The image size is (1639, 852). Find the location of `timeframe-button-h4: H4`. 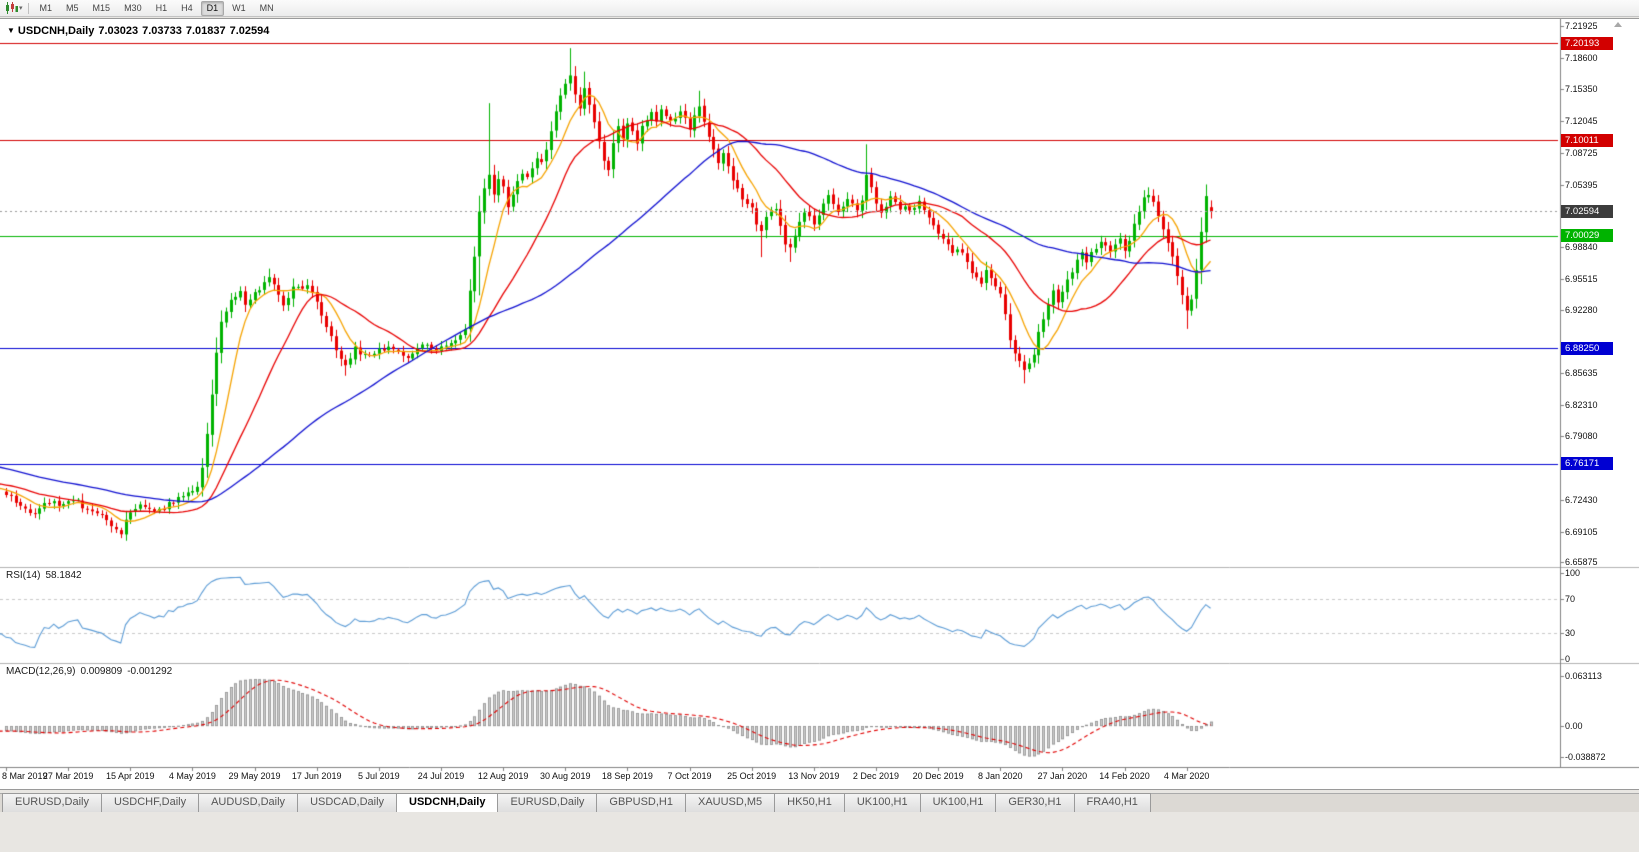

timeframe-button-h4: H4 is located at coordinates (187, 7).